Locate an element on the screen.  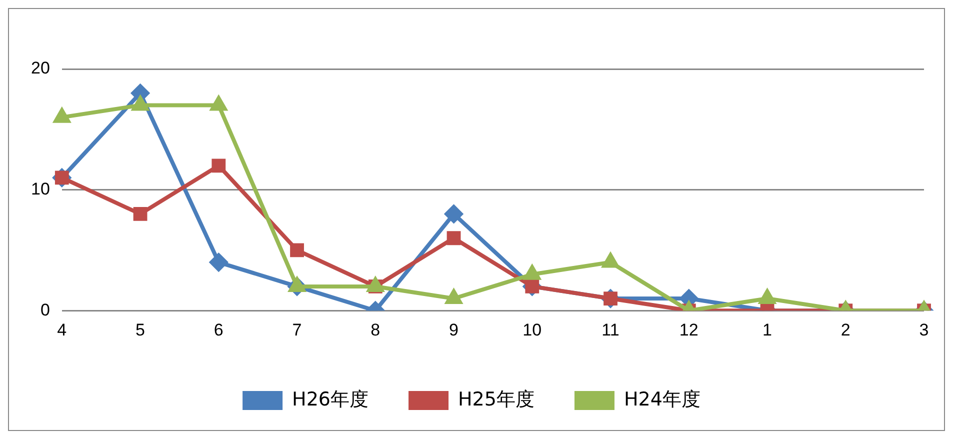
legend-label: H25年度 is located at coordinates (496, 399).